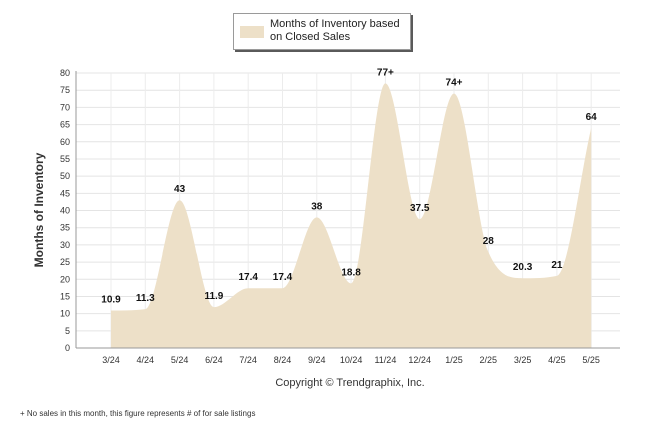 Image resolution: width=646 pixels, height=434 pixels. Describe the element at coordinates (145, 298) in the screenshot. I see `data-label: 11.3` at that location.